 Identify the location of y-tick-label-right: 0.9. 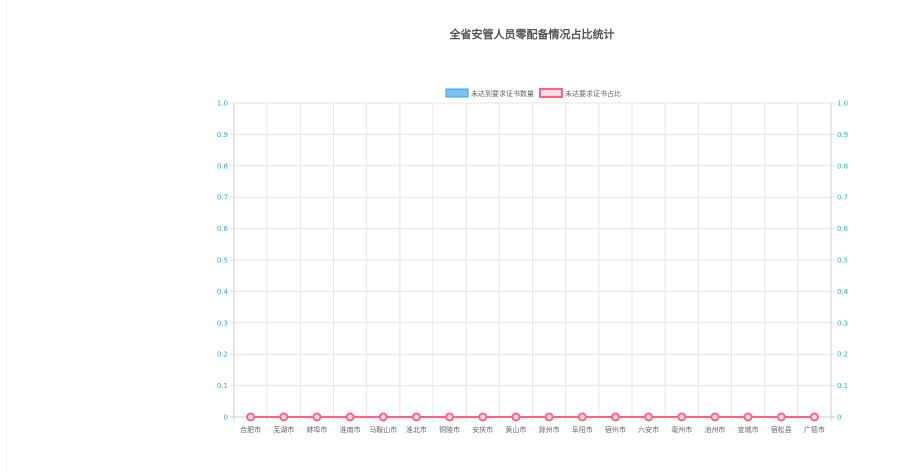
(842, 135).